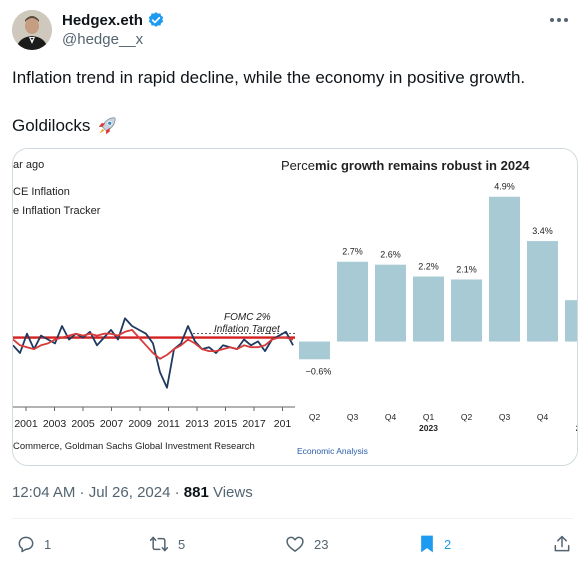  I want to click on repost-button: 5, so click(166, 544).